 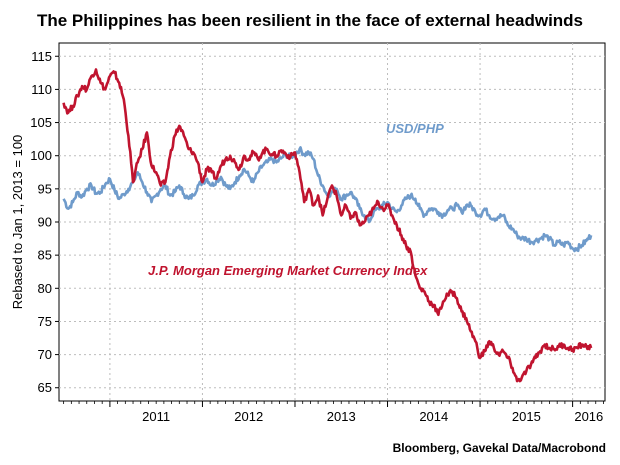 I want to click on y-tick-label: 115, so click(x=41, y=56).